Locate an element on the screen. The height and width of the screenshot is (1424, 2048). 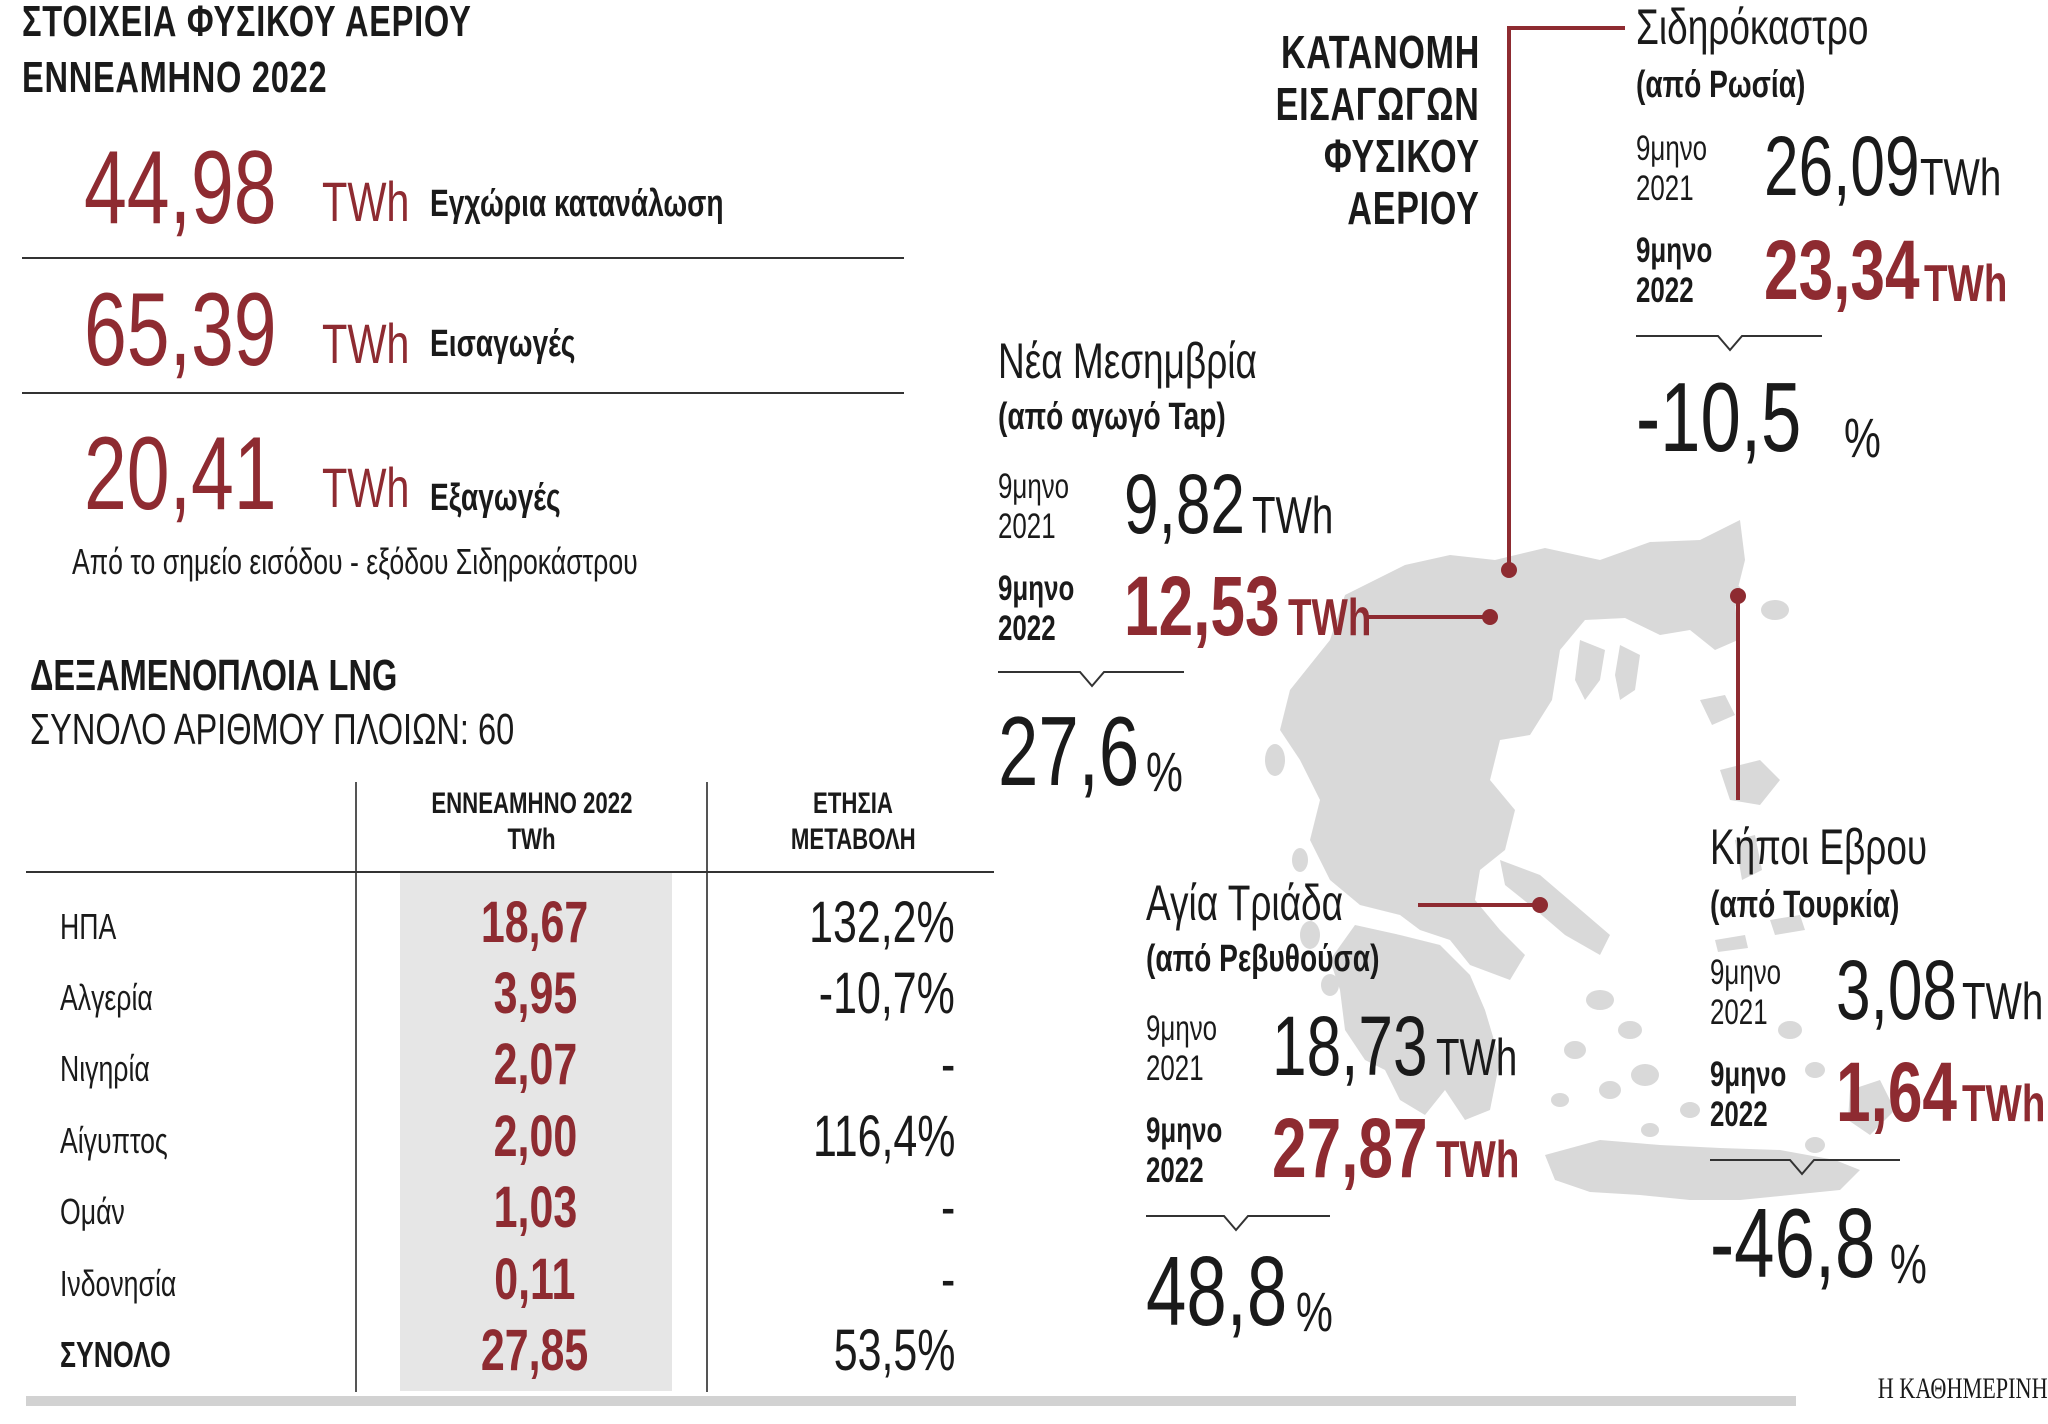
crete-shape is located at coordinates (1702, 1170).